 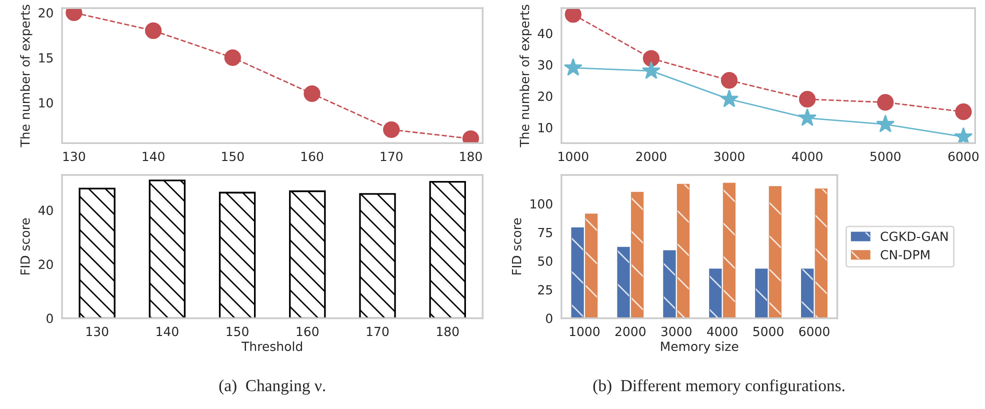 What do you see at coordinates (46, 58) in the screenshot?
I see `y-tick-label: 15` at bounding box center [46, 58].